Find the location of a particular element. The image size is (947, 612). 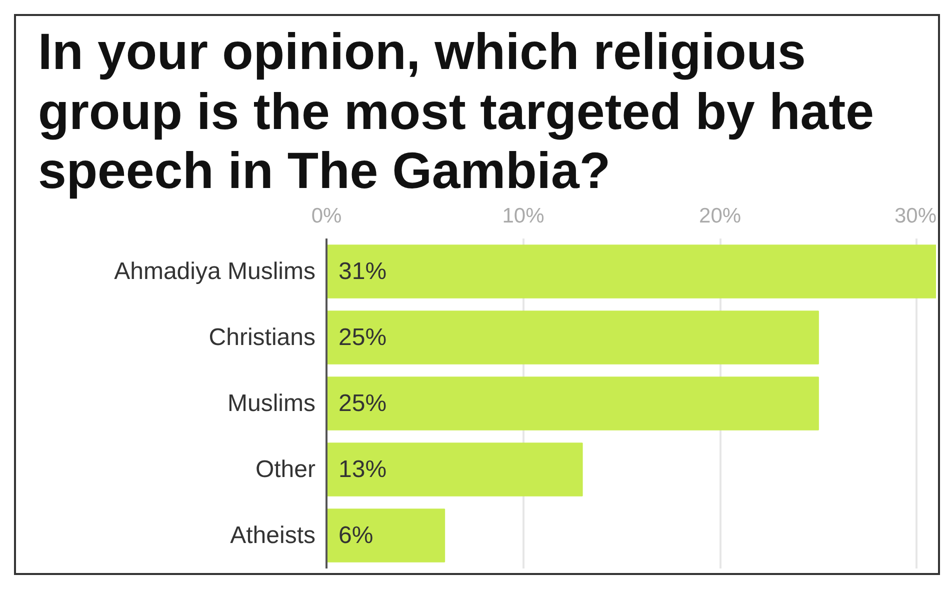

x-tick-label: 10% is located at coordinates (523, 216).